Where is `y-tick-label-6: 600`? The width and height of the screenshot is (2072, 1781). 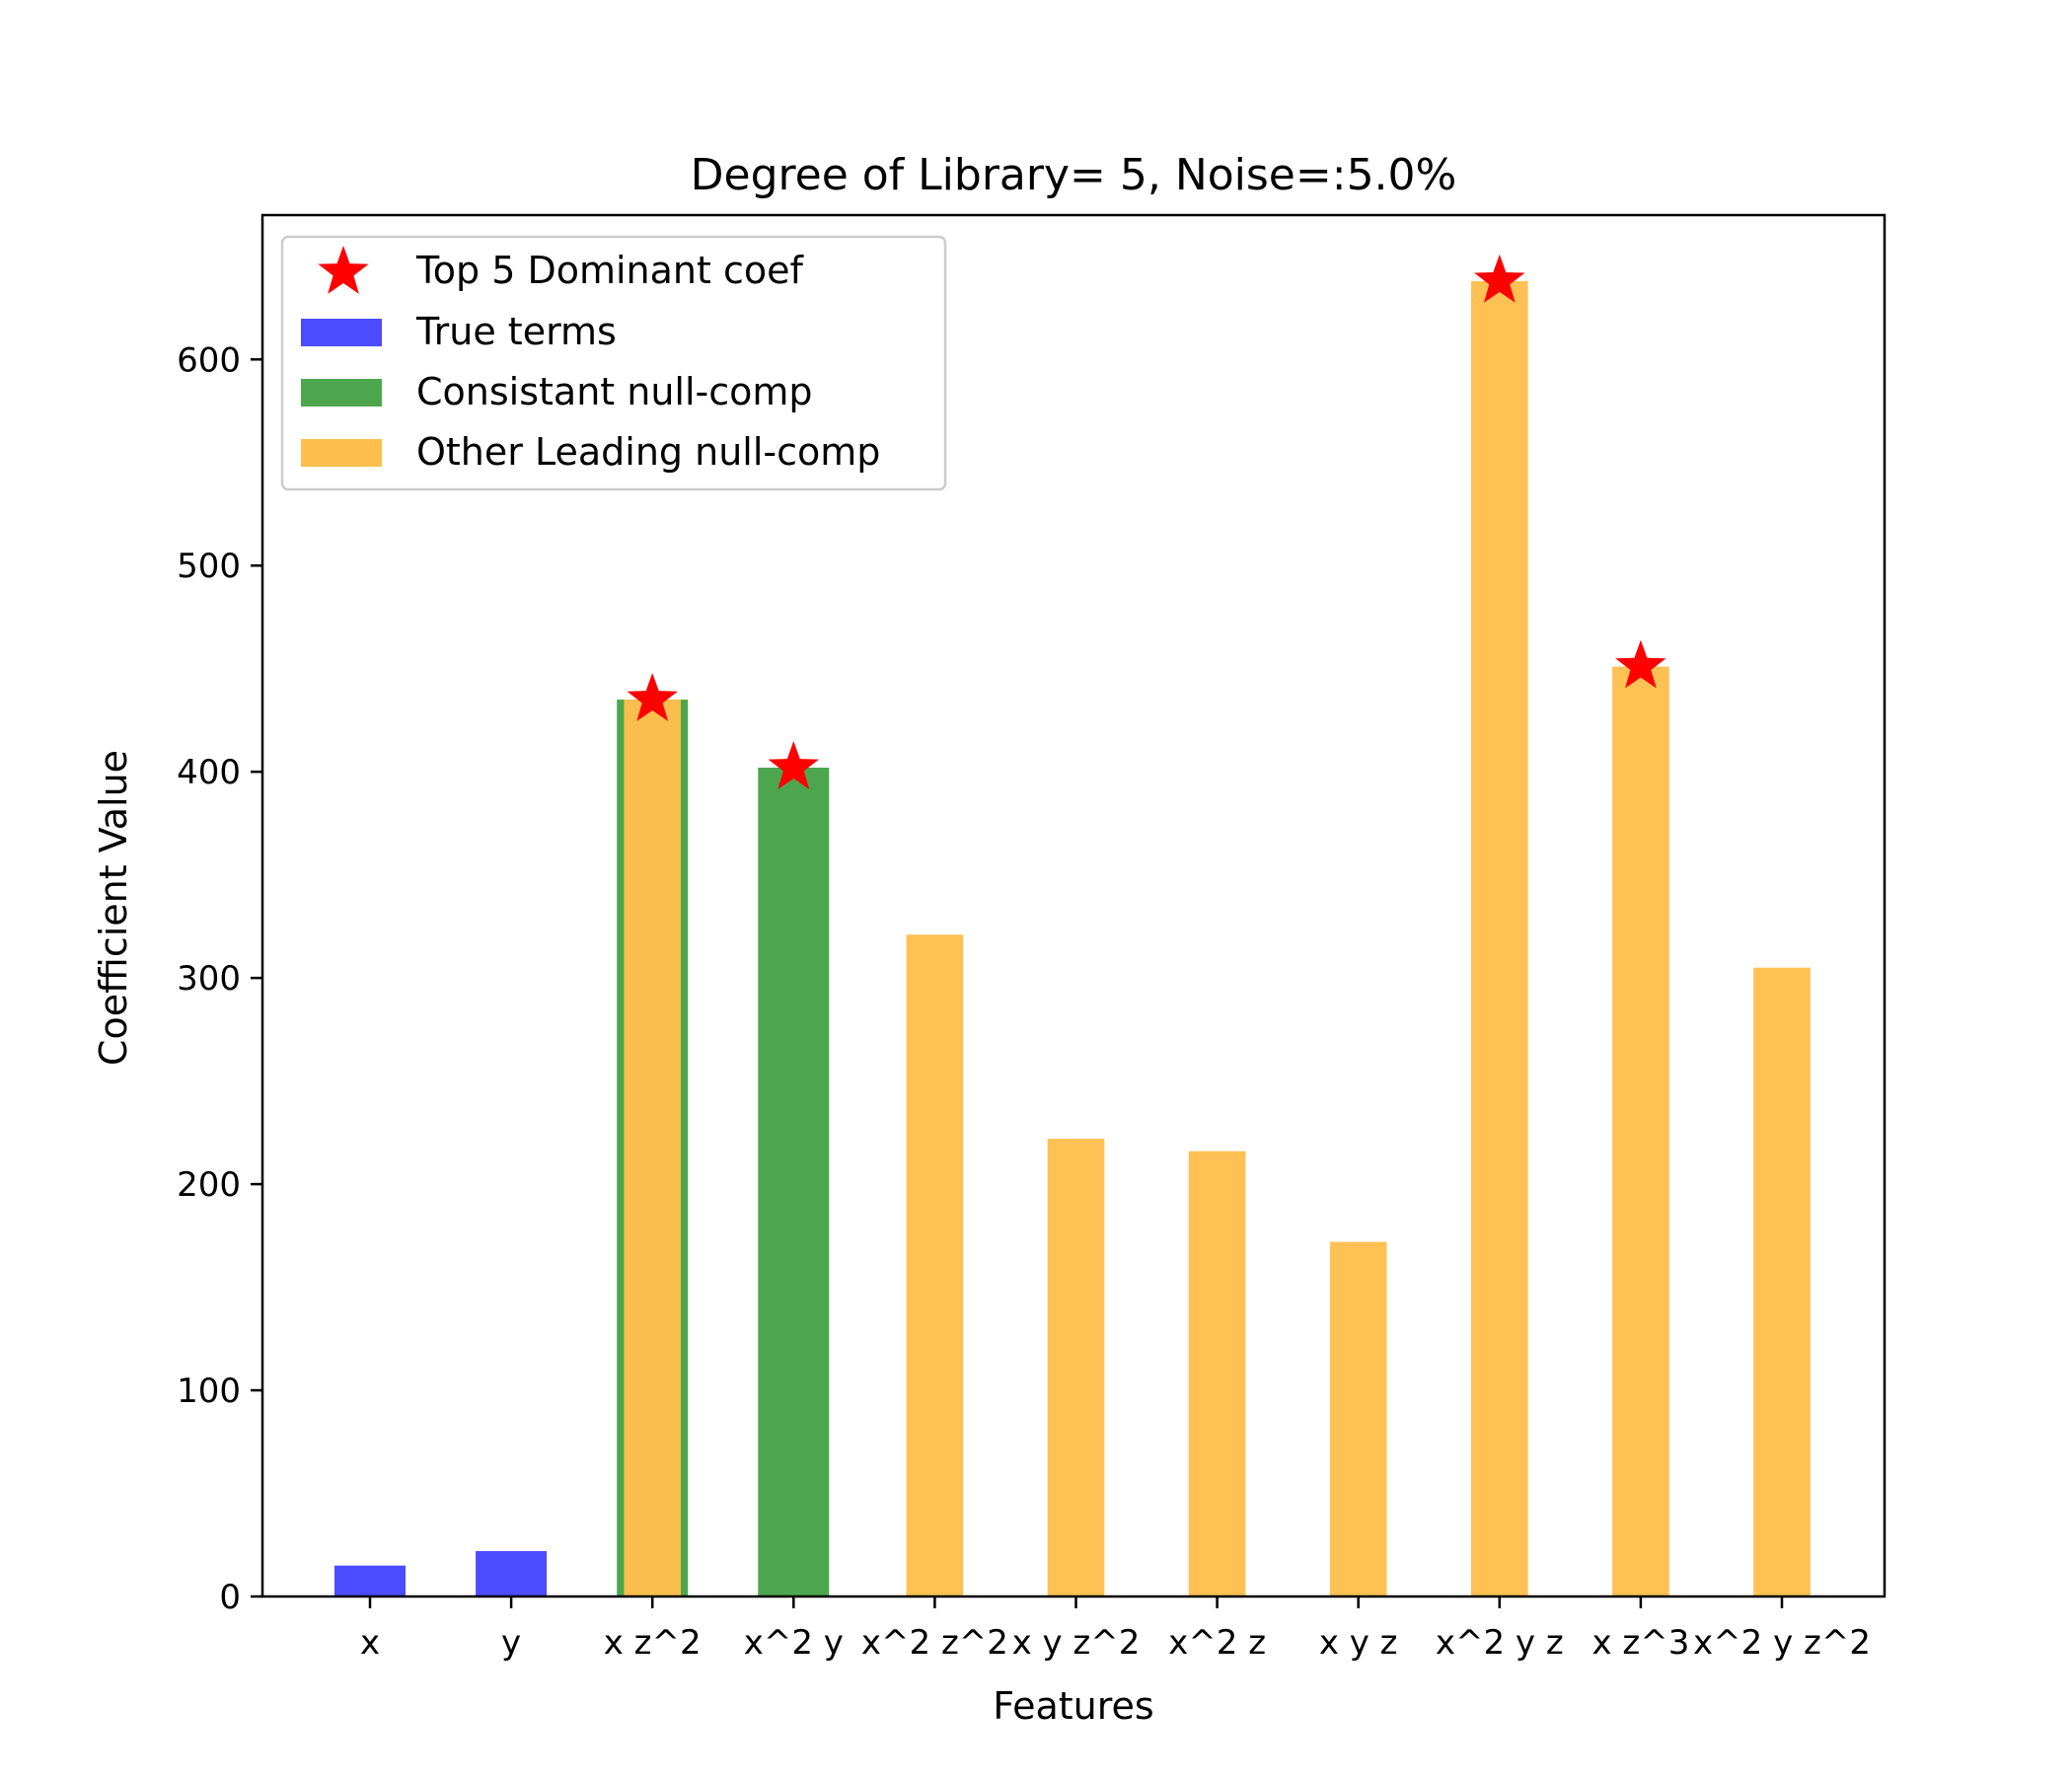
y-tick-label-6: 600 is located at coordinates (209, 360).